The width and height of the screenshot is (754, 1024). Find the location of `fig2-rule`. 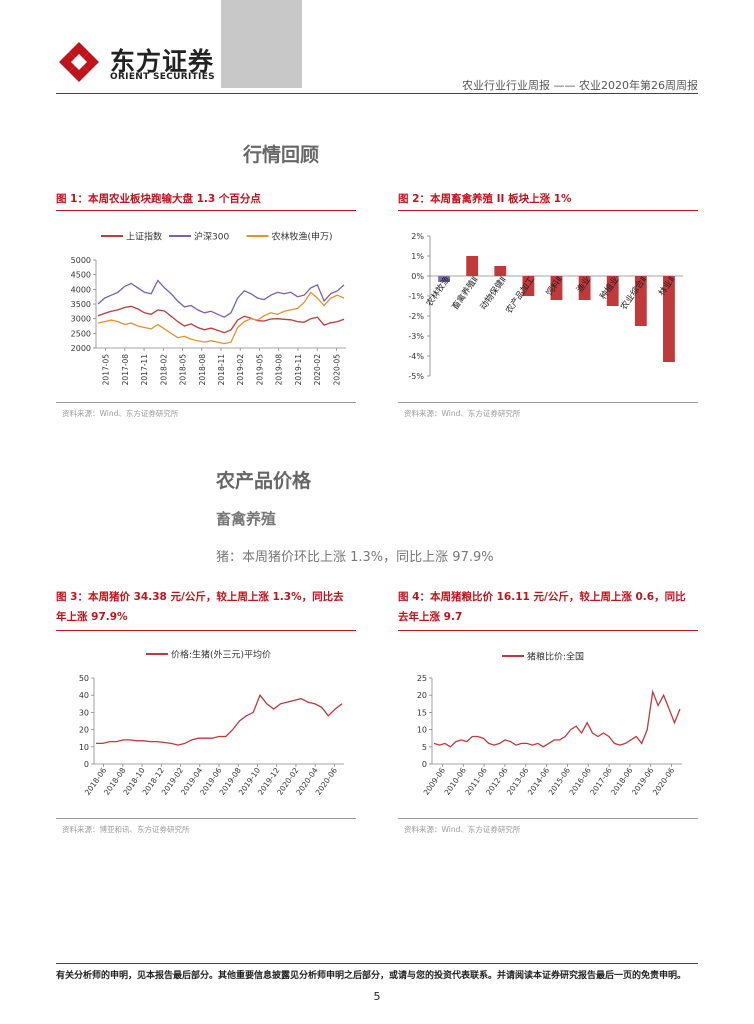

fig2-rule is located at coordinates (548, 210).